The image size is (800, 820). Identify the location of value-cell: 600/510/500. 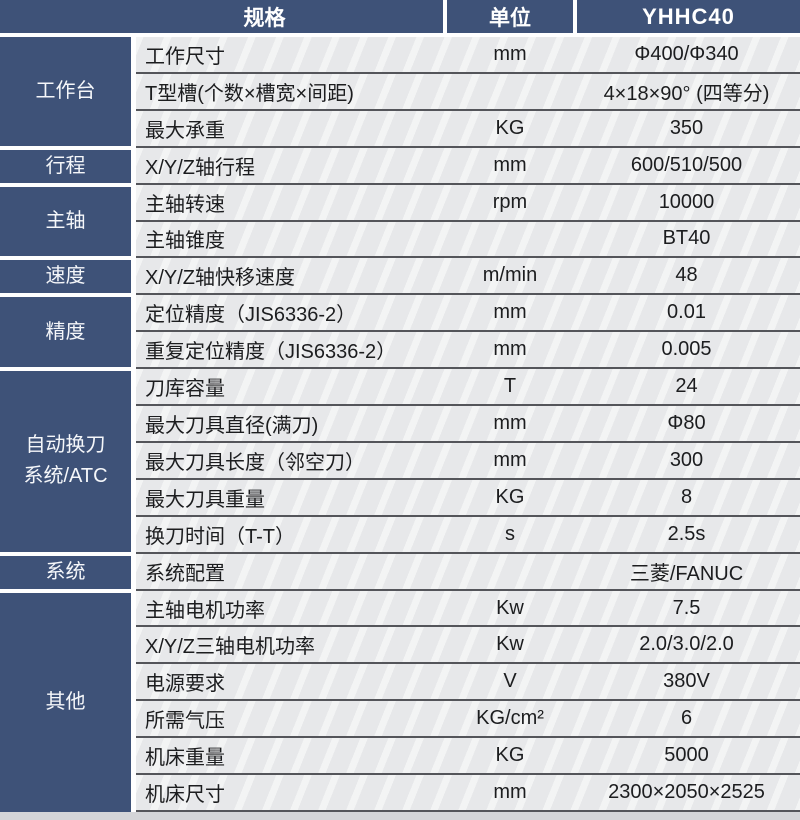
(686, 164).